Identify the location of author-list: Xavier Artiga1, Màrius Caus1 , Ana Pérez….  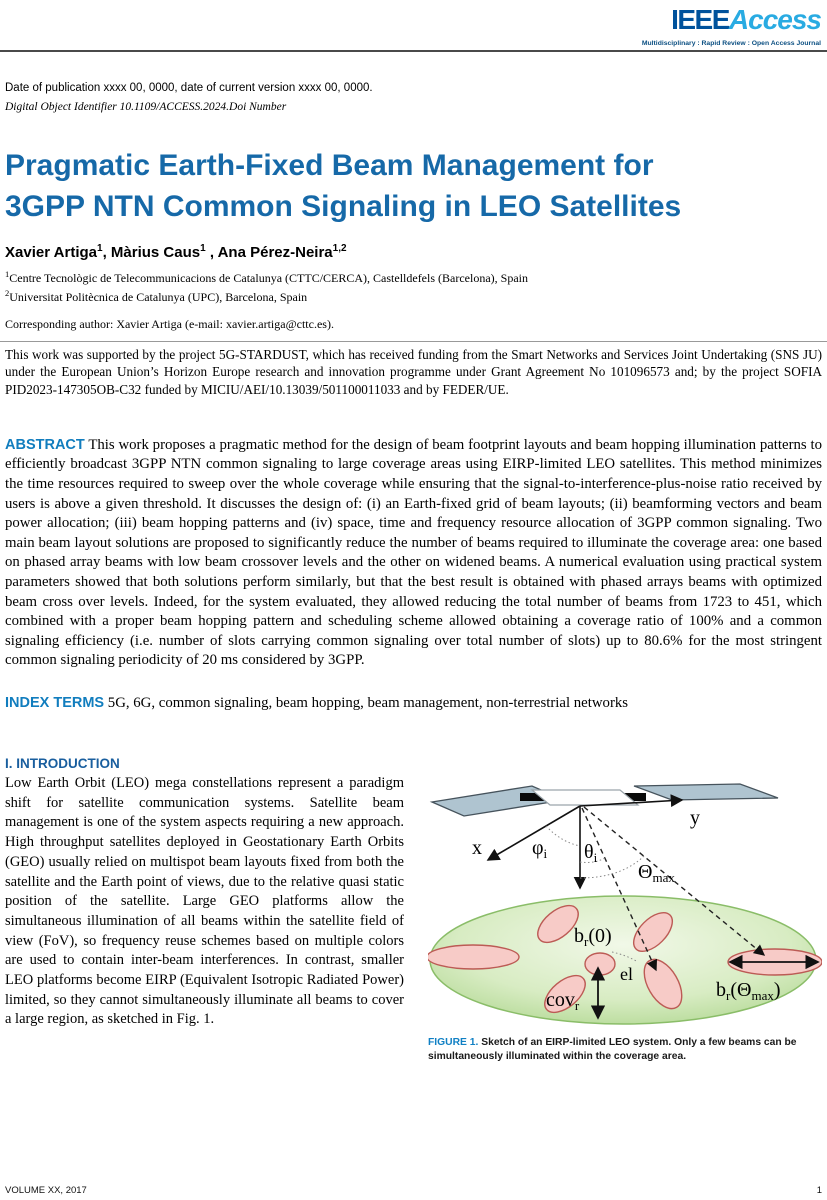
(413, 252).